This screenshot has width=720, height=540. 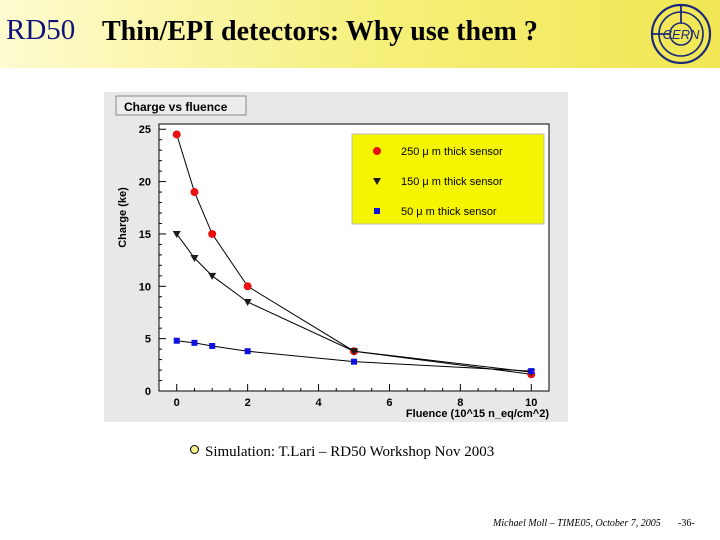 I want to click on x-tick-label: 6, so click(x=389, y=403).